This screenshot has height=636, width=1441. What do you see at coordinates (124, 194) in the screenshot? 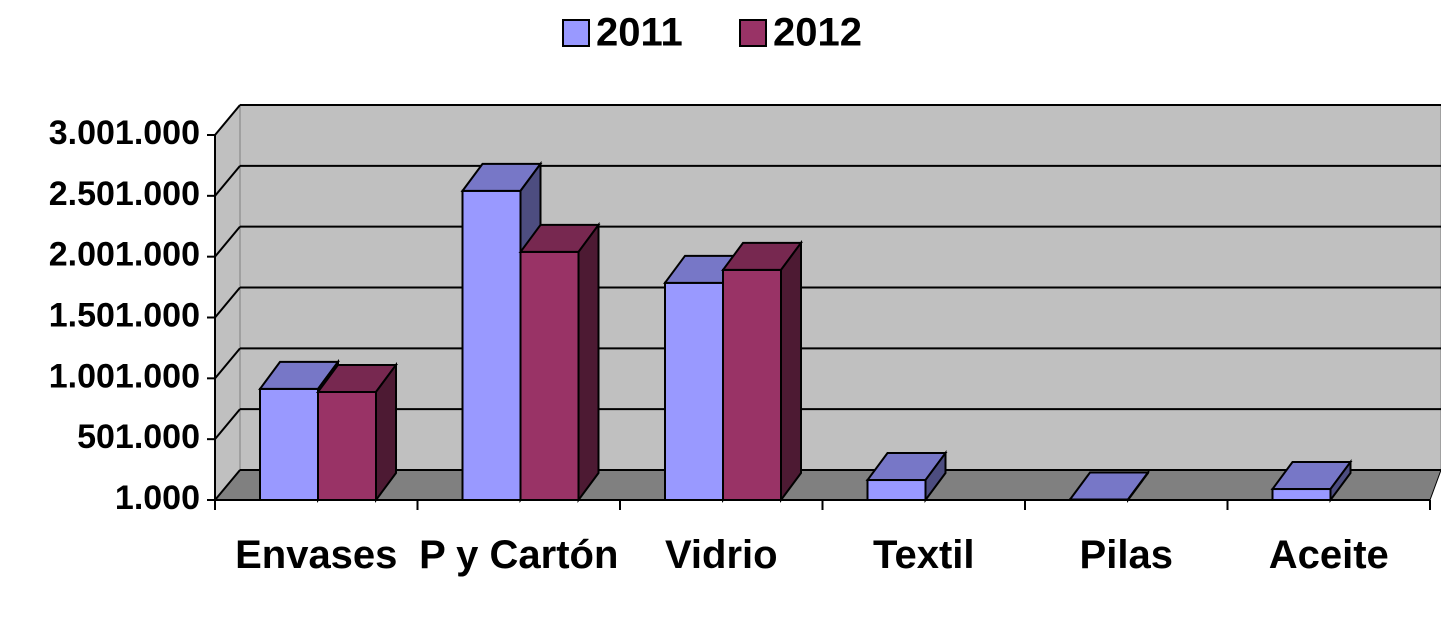
I see `y-tick-label: 2.501.000` at bounding box center [124, 194].